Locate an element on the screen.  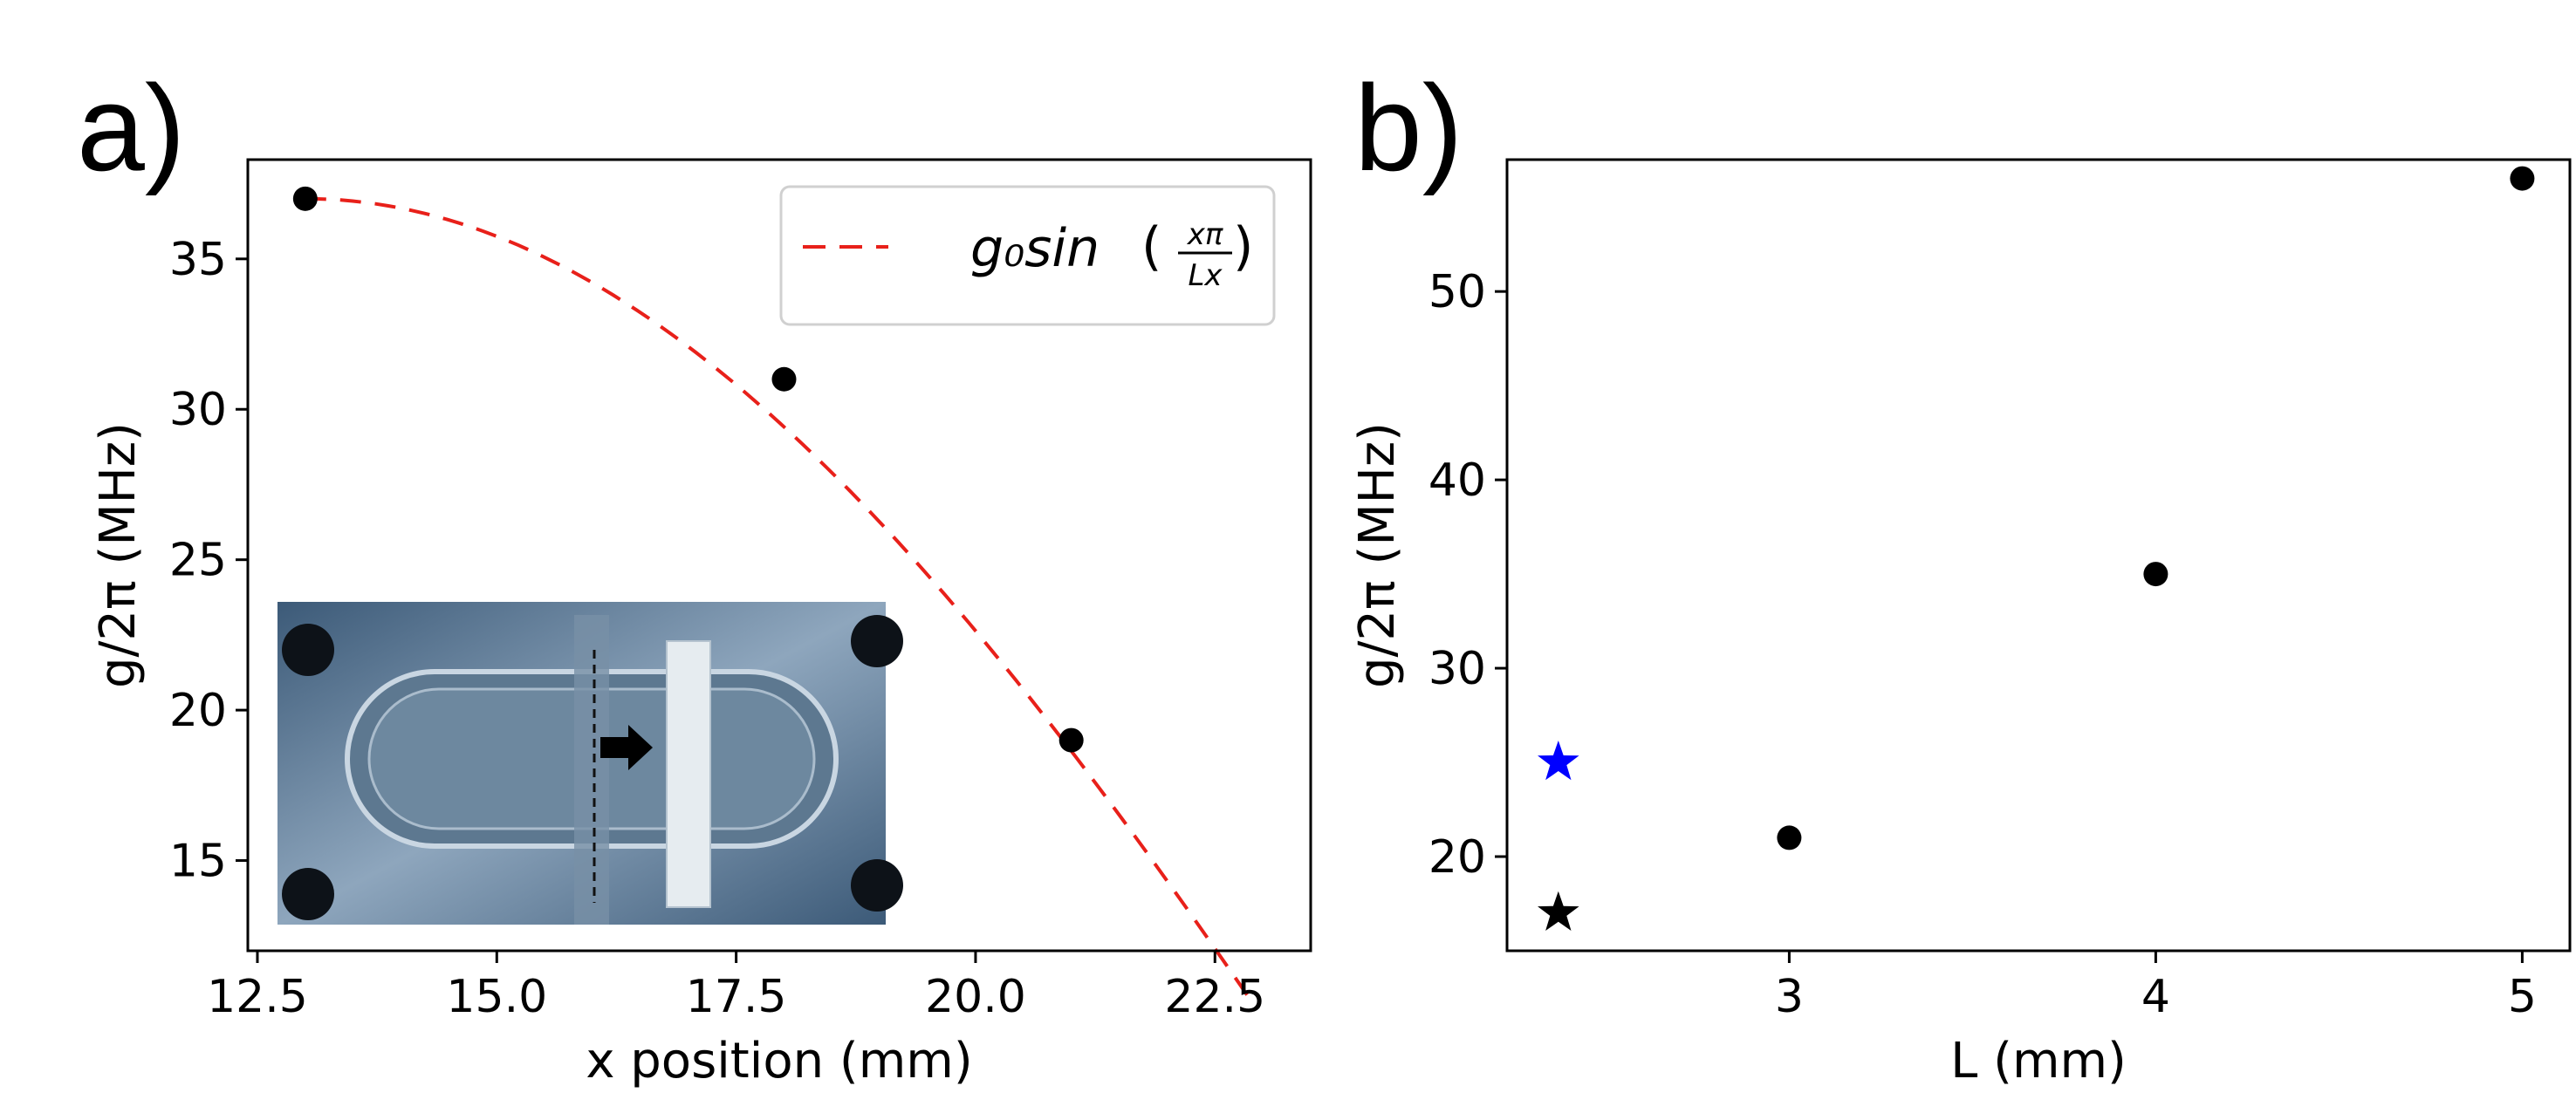
x-tick-label: 22.5 is located at coordinates (1215, 997).